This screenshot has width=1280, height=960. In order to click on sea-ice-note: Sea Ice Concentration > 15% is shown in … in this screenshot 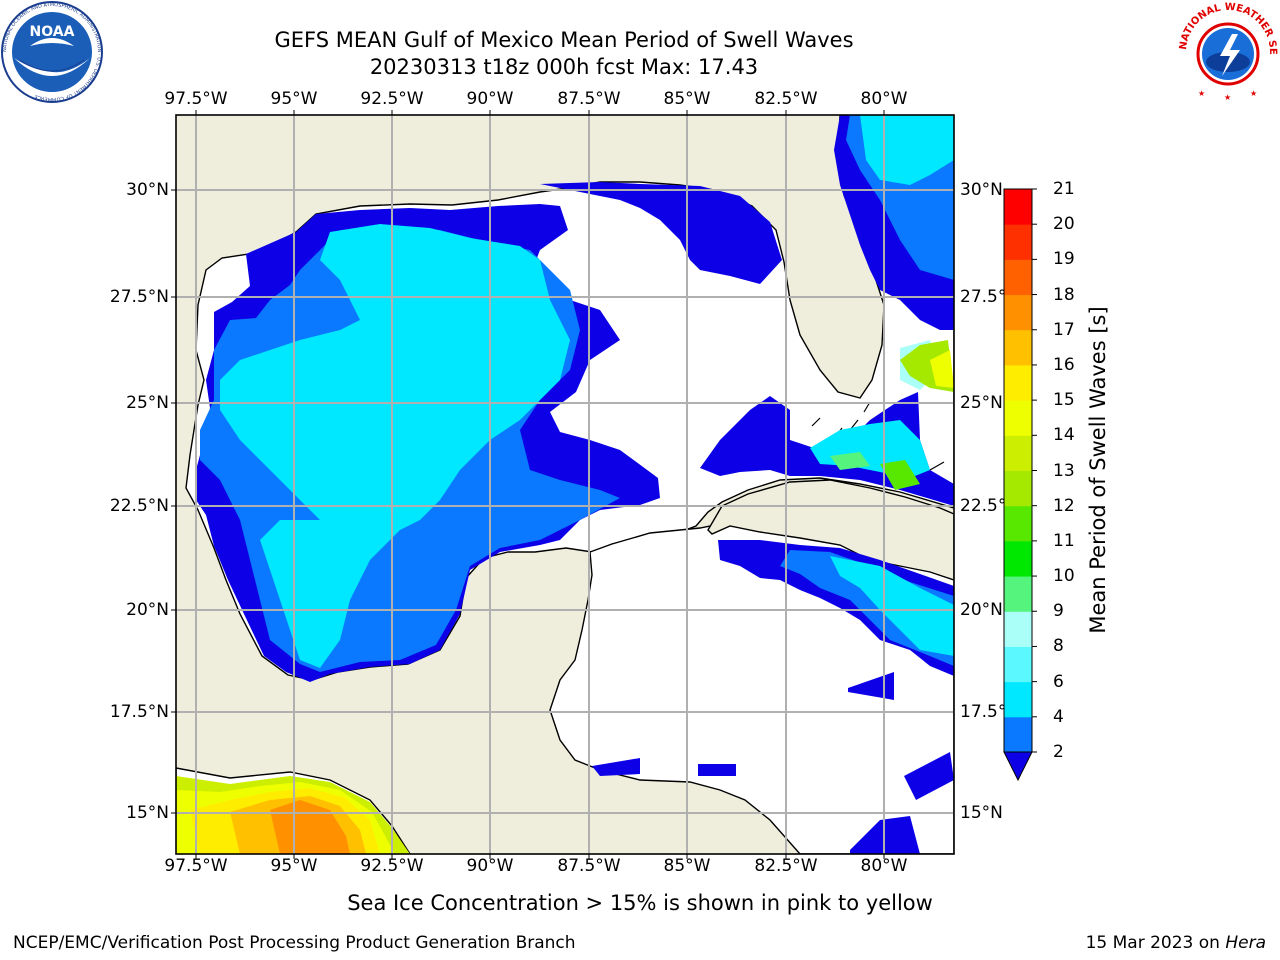, I will do `click(640, 903)`.